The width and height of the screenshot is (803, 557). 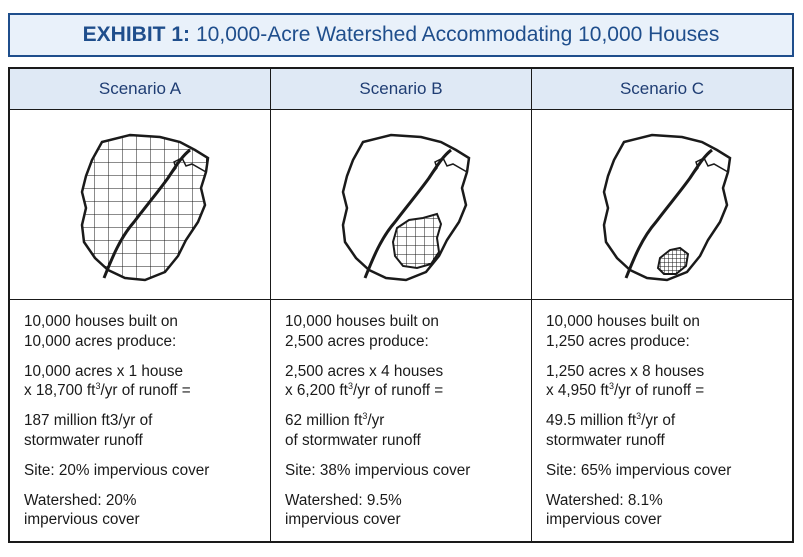 What do you see at coordinates (353, 430) in the screenshot?
I see `scenario-b-runoff-total: 62 million ft3/yr of stormwater runoff` at bounding box center [353, 430].